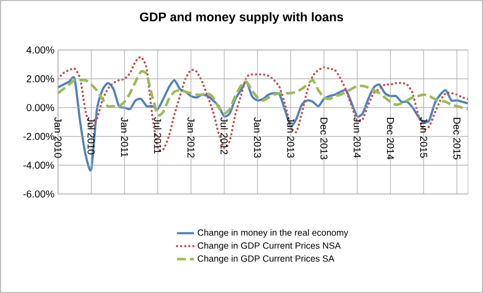 This screenshot has height=293, width=483. I want to click on legend-label: Change in money in the real economy, so click(273, 233).